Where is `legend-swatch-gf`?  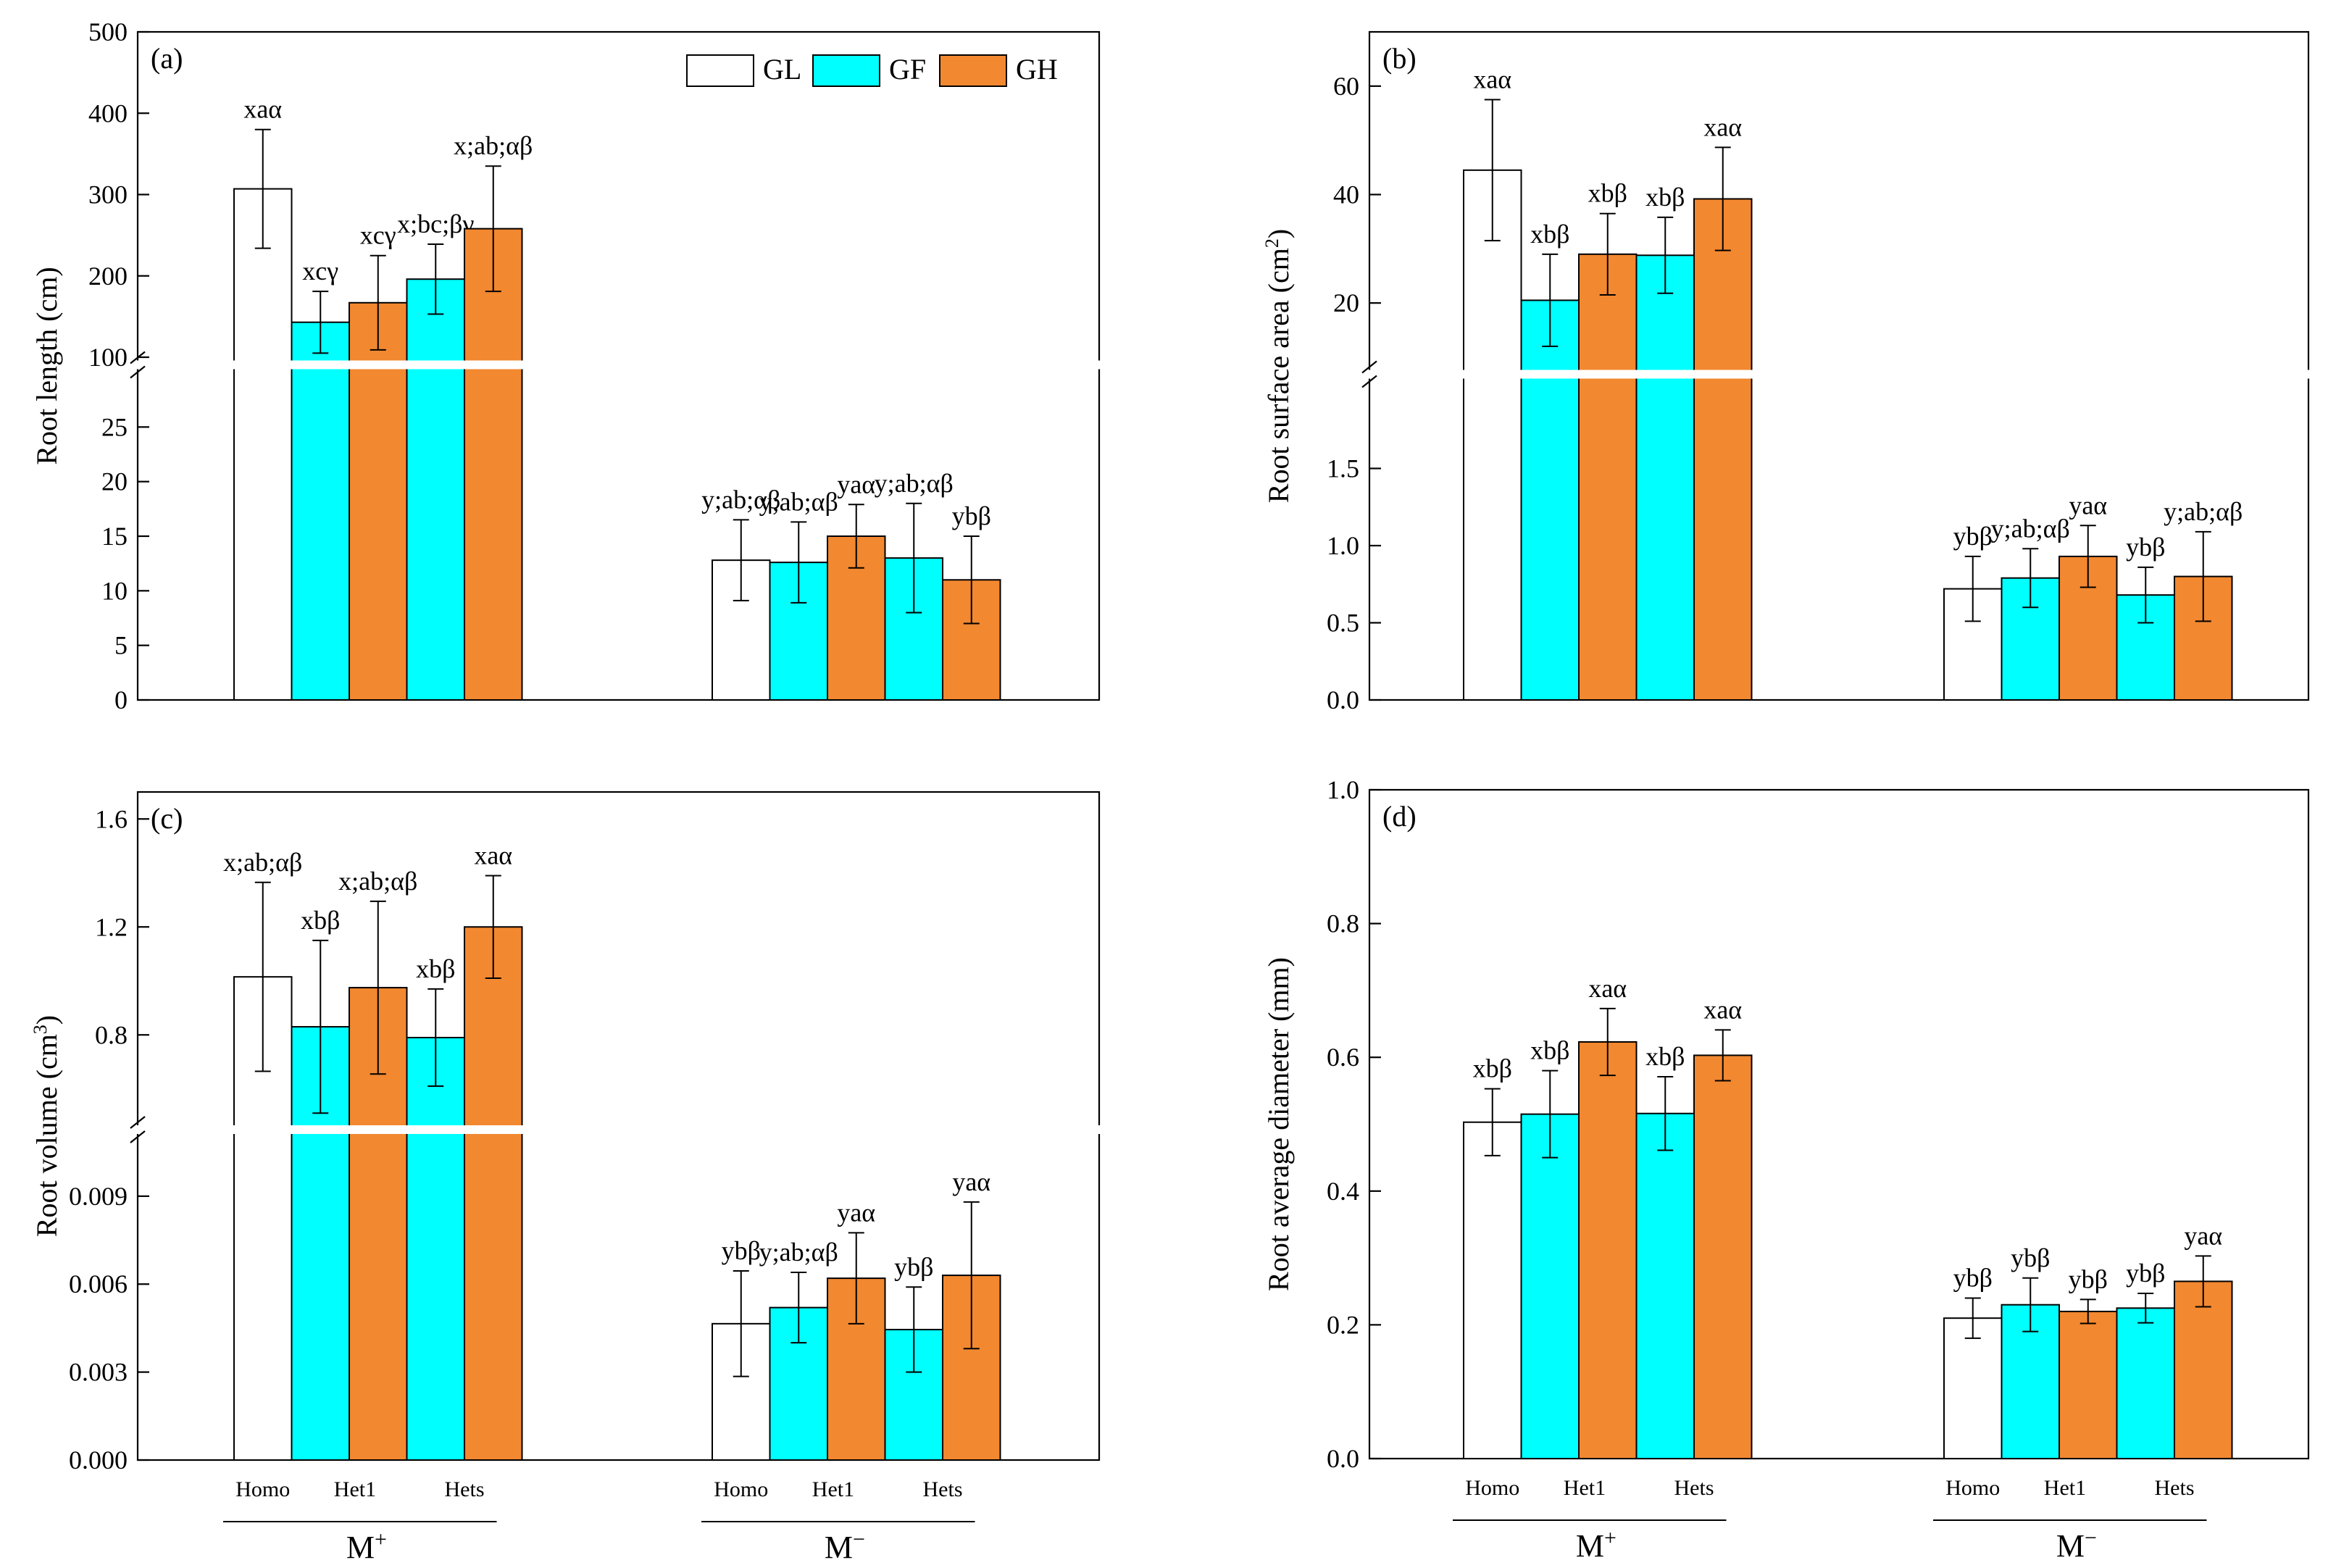 legend-swatch-gf is located at coordinates (846, 70).